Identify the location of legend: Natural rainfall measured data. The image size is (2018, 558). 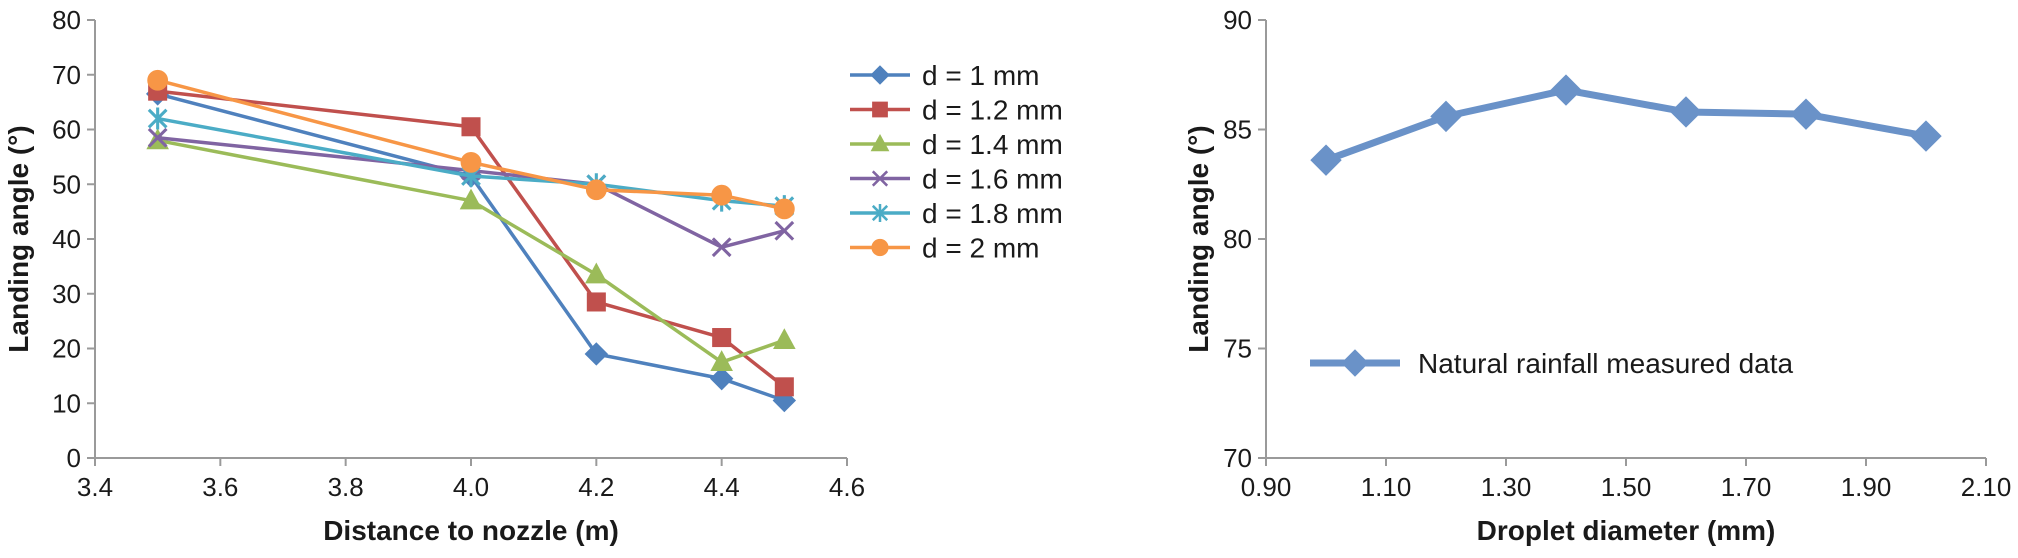
(1552, 363).